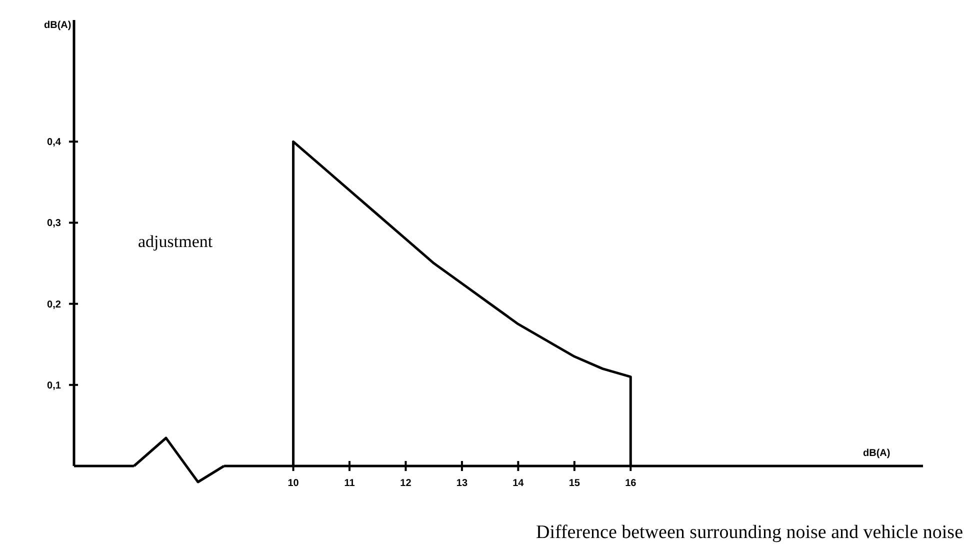 This screenshot has width=975, height=558. Describe the element at coordinates (58, 25) in the screenshot. I see `y-axis-title: dB(A)` at that location.